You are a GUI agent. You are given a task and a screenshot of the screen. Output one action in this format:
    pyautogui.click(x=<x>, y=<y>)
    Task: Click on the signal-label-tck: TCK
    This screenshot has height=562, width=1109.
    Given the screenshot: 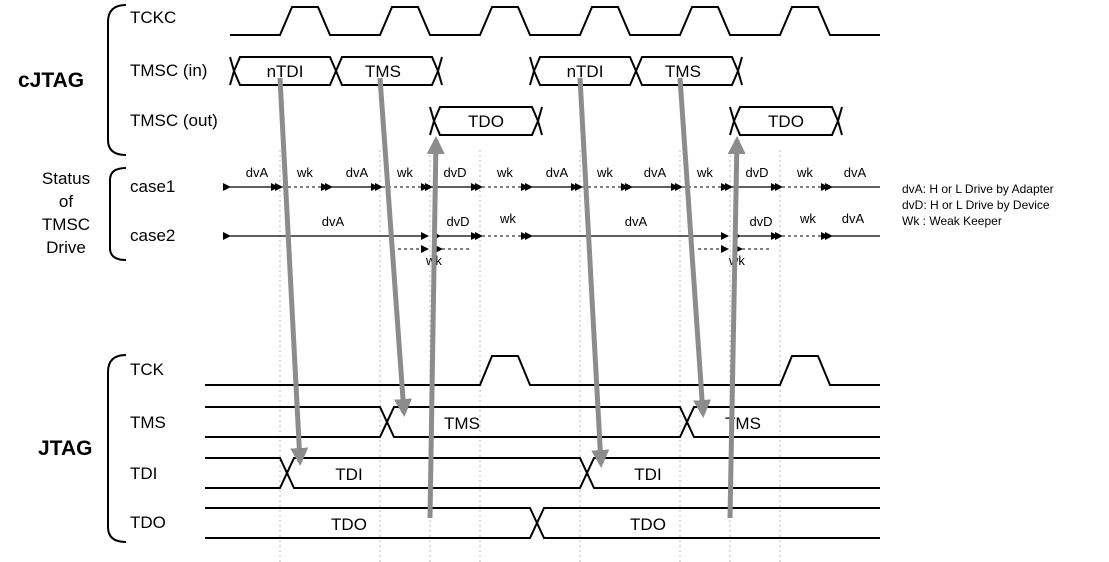 What is the action you would take?
    pyautogui.click(x=147, y=369)
    